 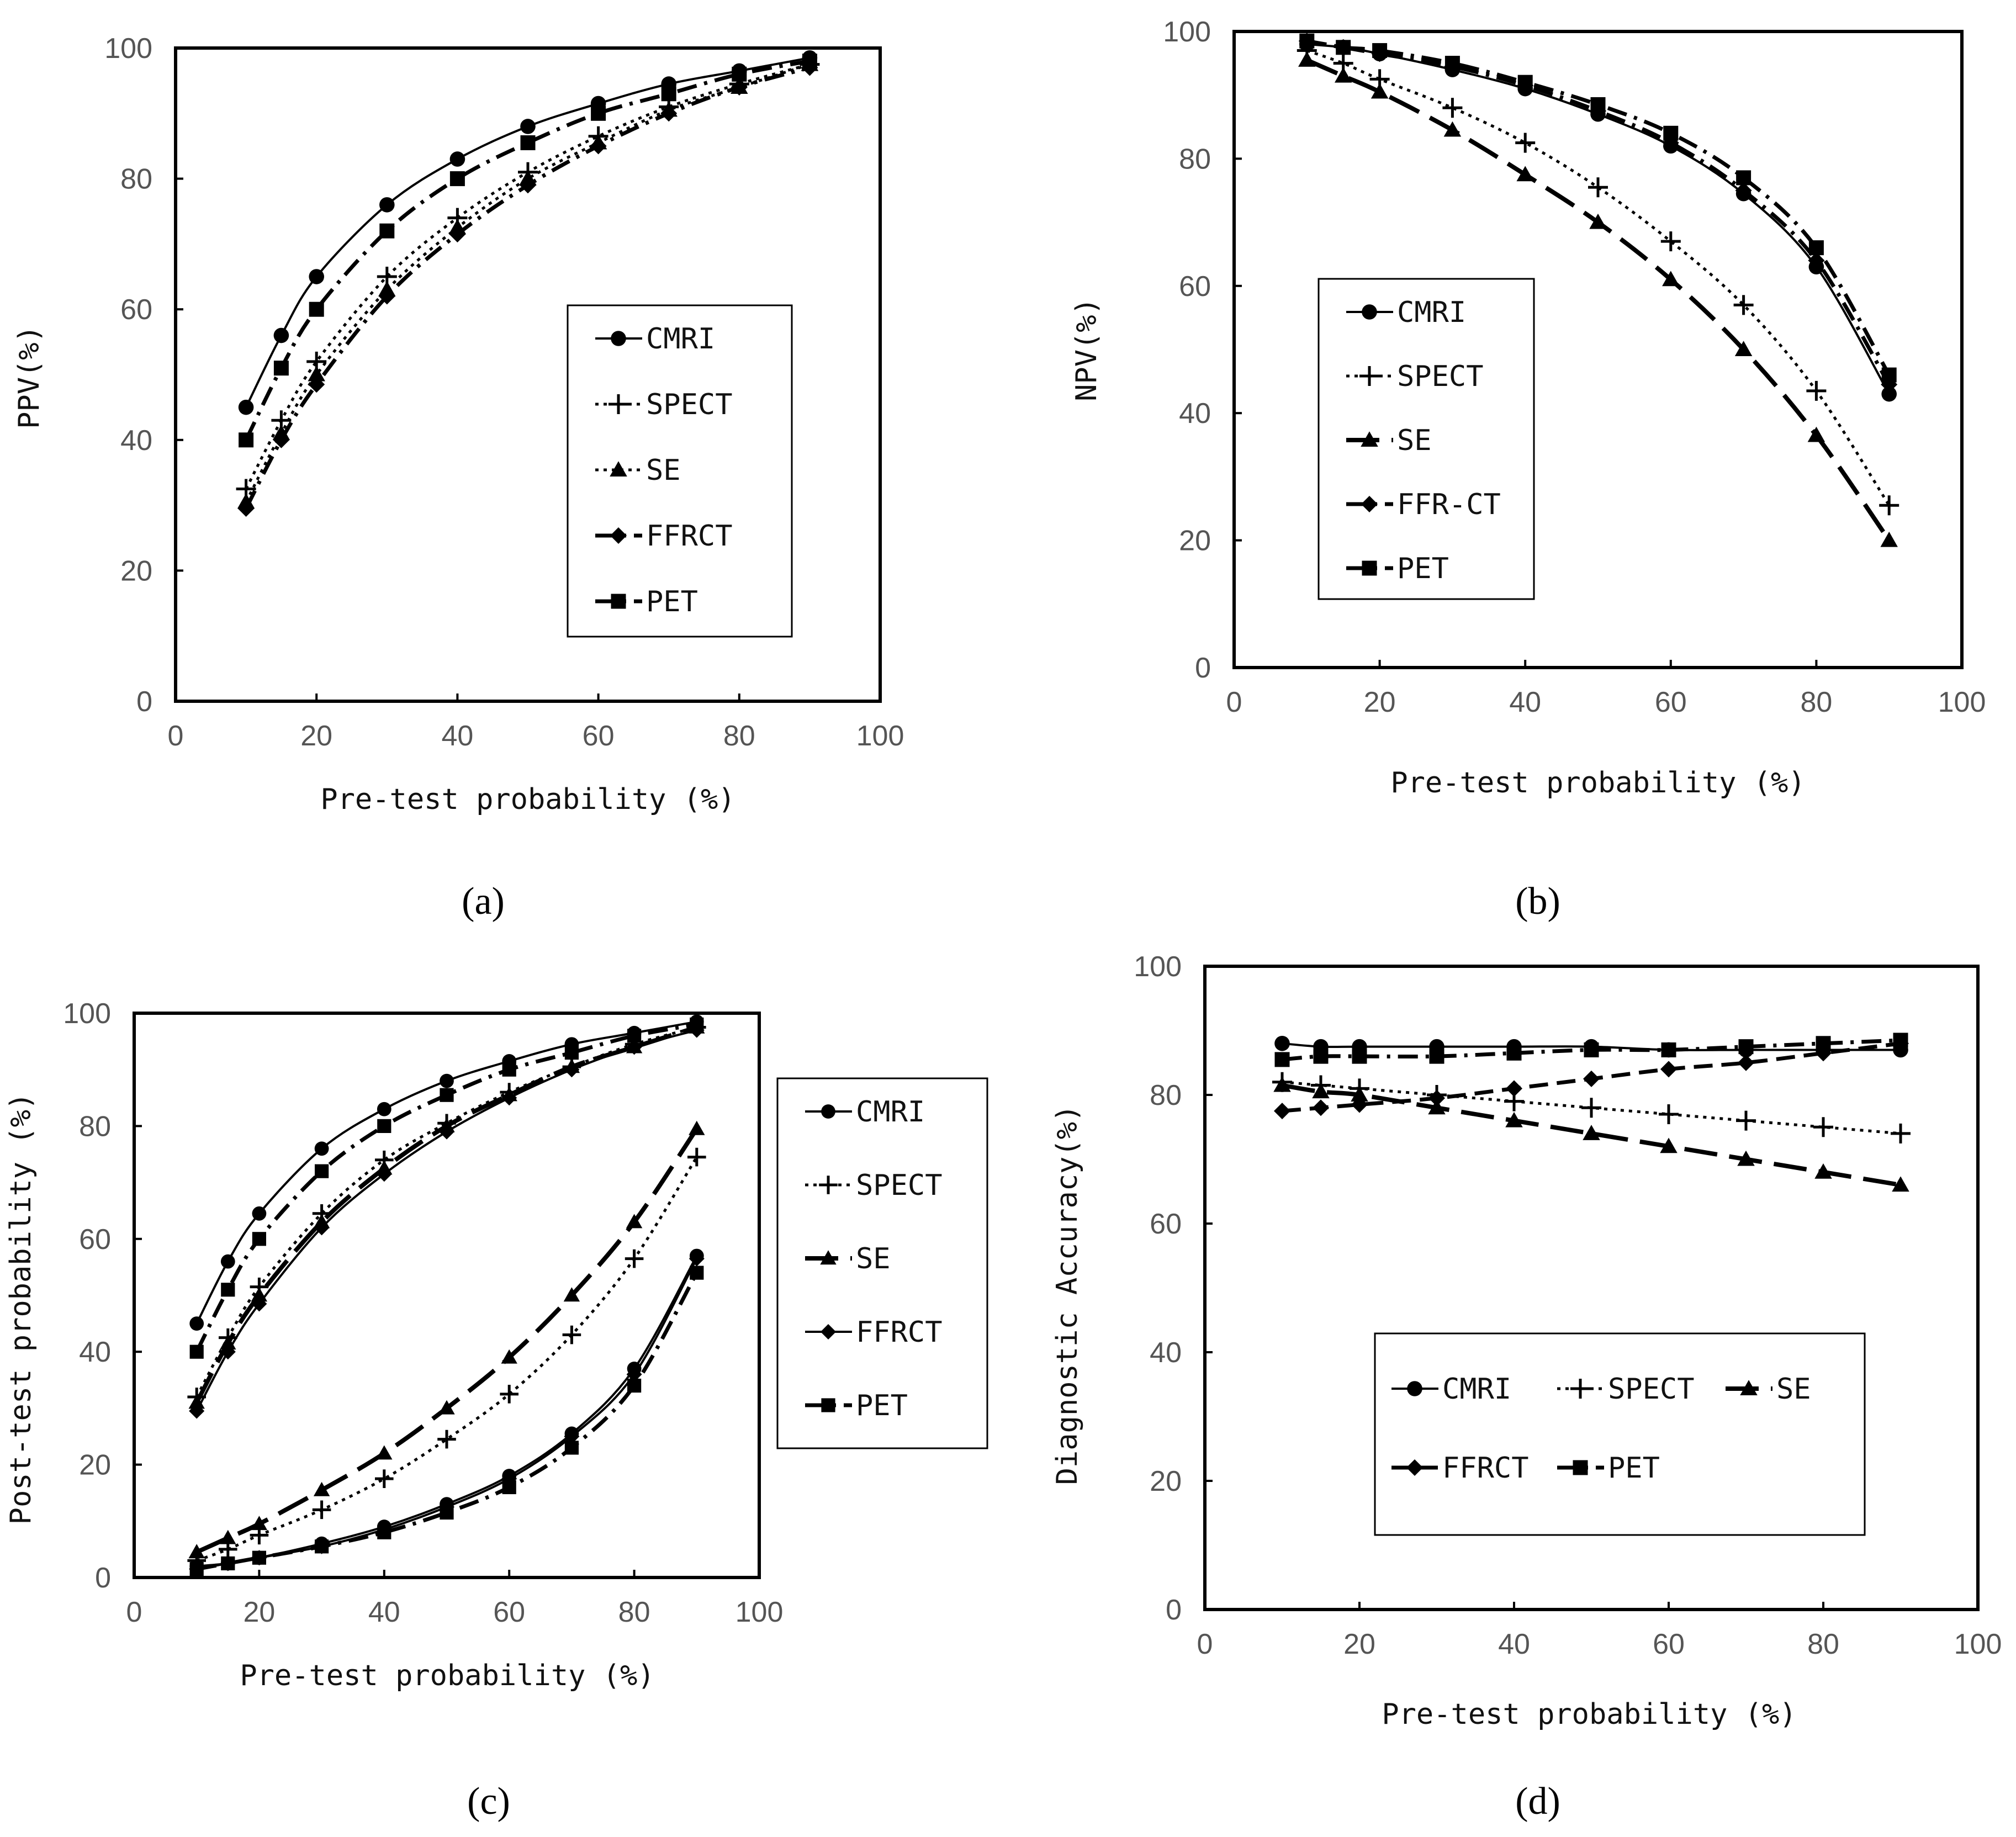 What do you see at coordinates (880, 736) in the screenshot?
I see `x-tick-label: 100` at bounding box center [880, 736].